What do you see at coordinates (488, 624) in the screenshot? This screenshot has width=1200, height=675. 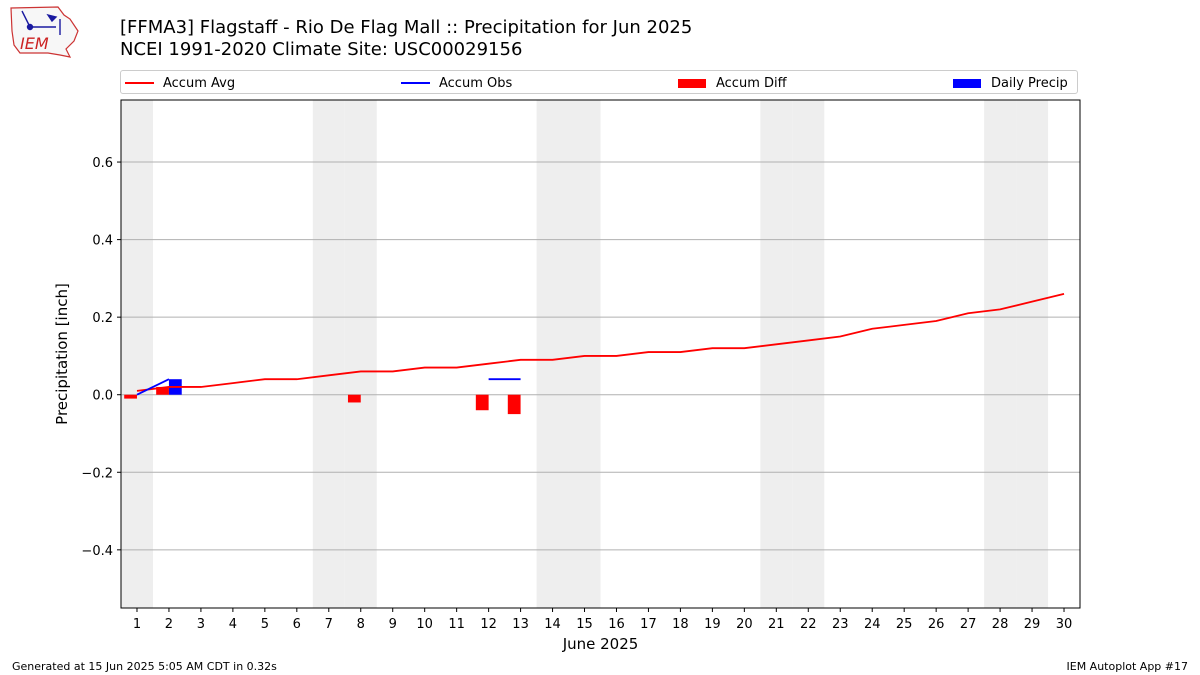 I see `x-tick-label: 12` at bounding box center [488, 624].